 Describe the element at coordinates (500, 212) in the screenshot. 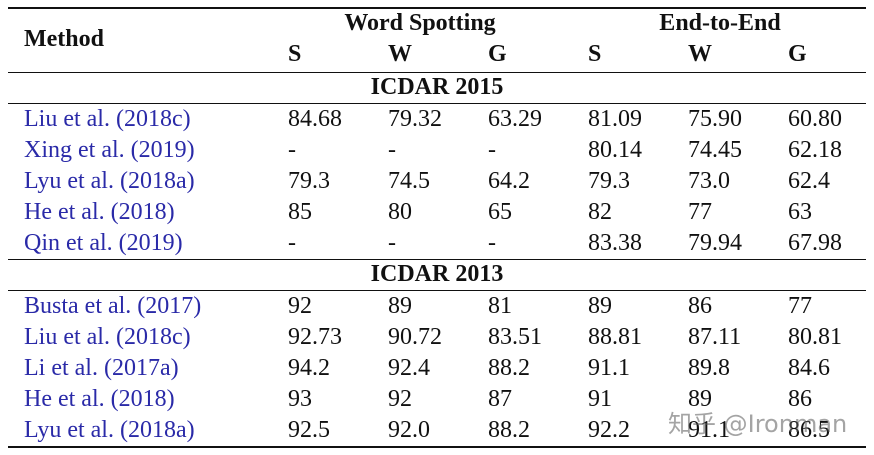

I see `score-cell: 65` at that location.